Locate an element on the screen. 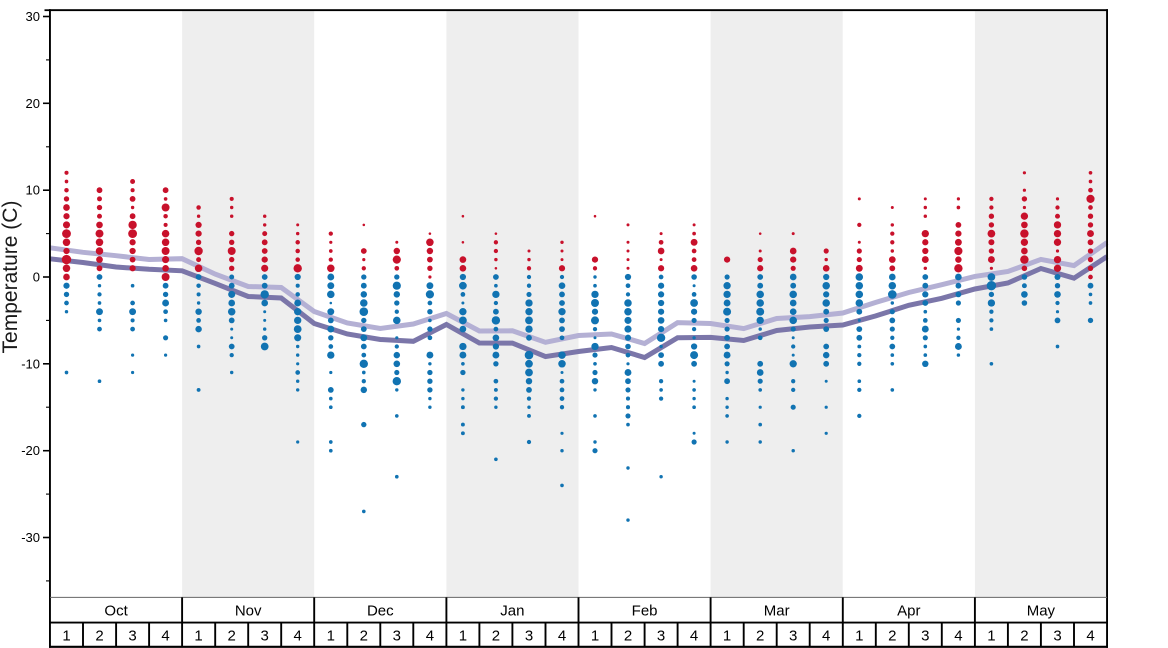  svg-text: Feb is located at coordinates (645, 611).